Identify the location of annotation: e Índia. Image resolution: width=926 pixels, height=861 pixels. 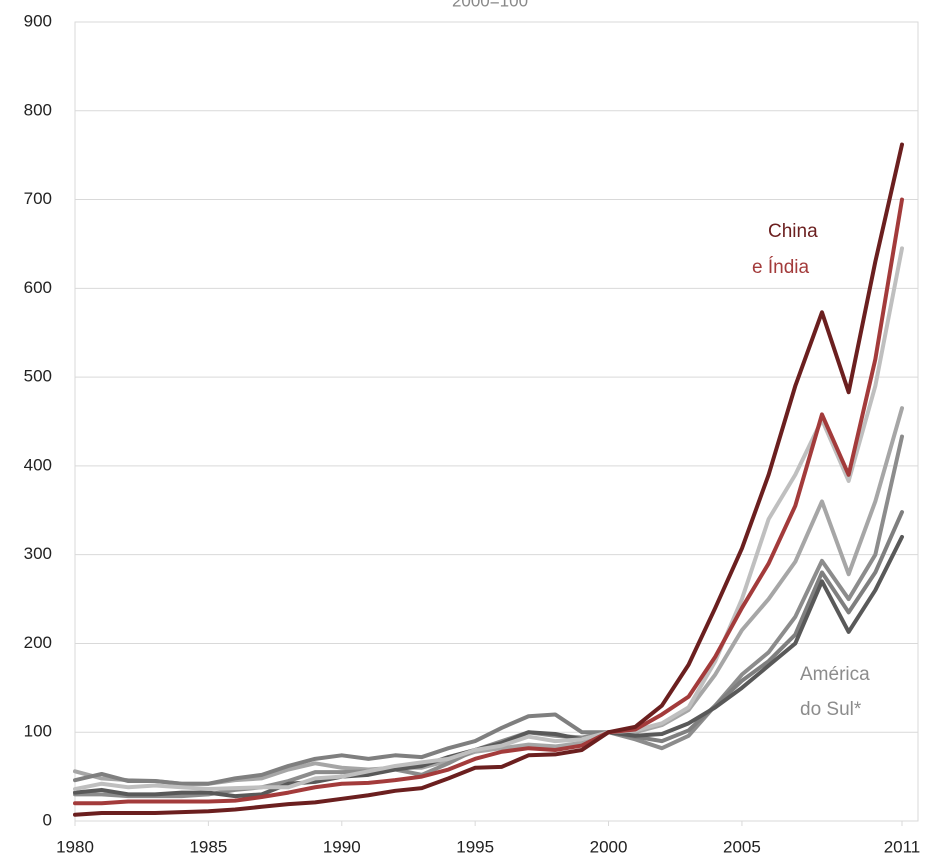
(780, 267).